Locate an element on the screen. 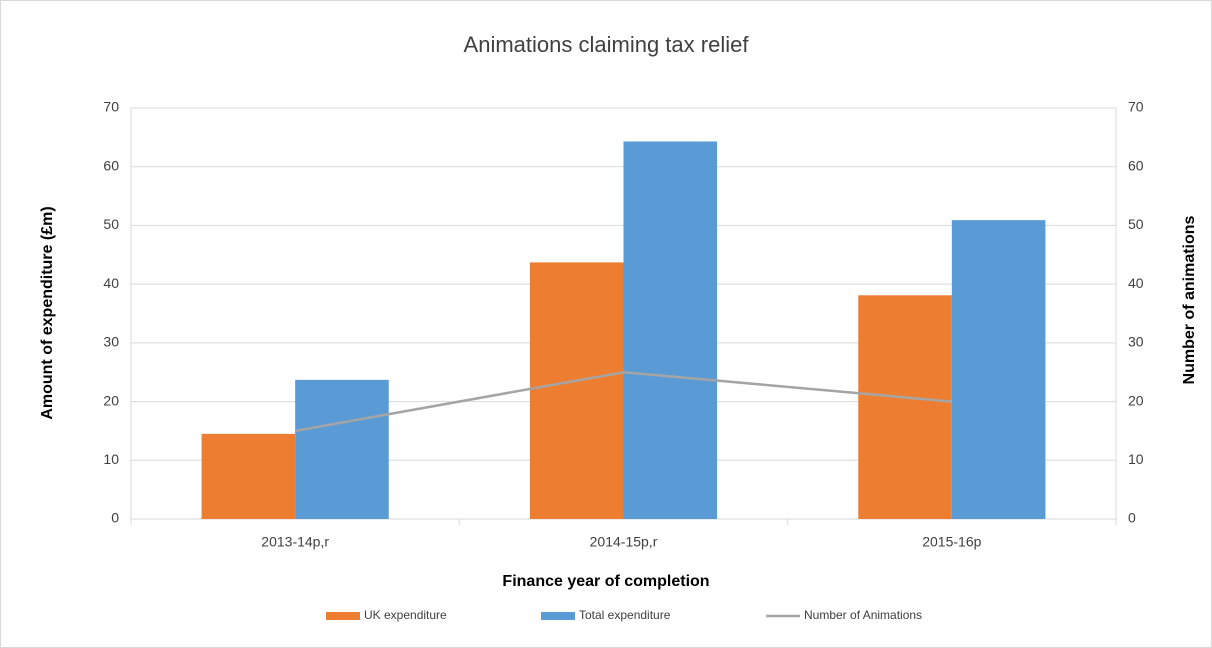 The height and width of the screenshot is (648, 1212). y-tick-label: 20 is located at coordinates (111, 400).